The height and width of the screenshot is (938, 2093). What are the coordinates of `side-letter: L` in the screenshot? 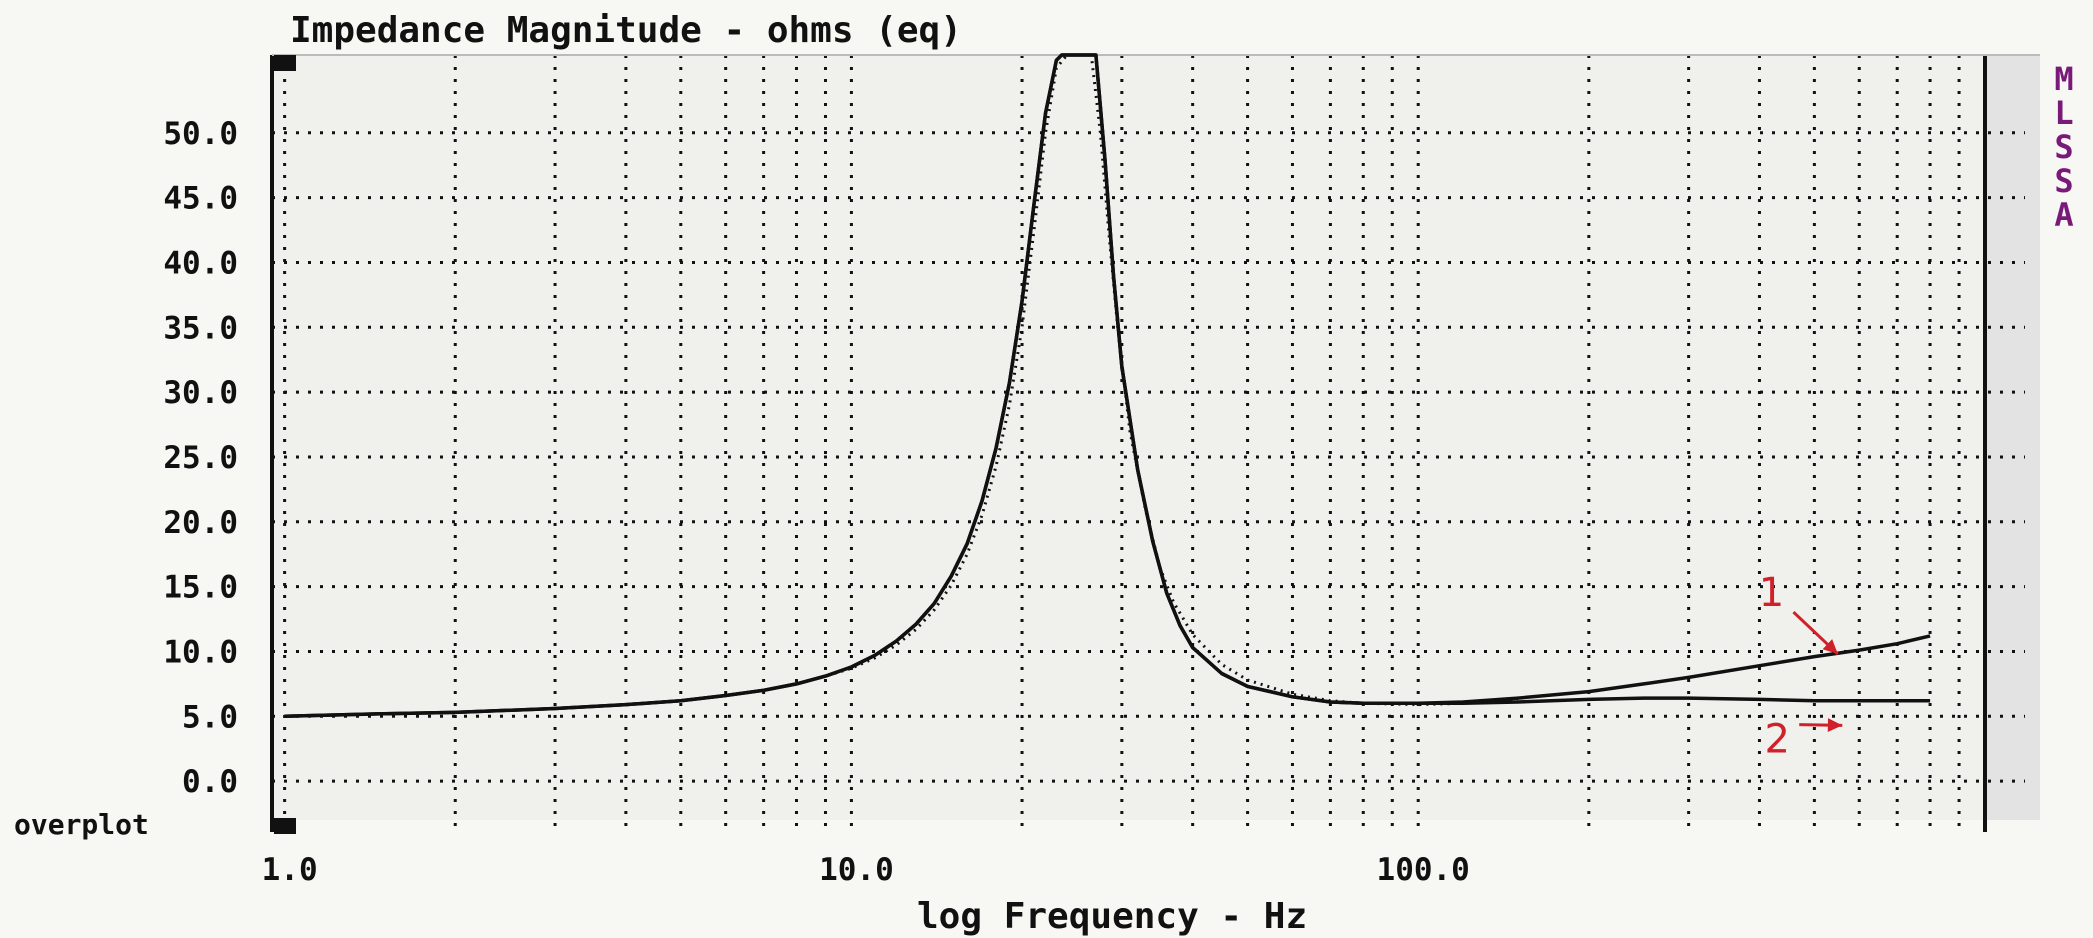 It's located at (2063, 113).